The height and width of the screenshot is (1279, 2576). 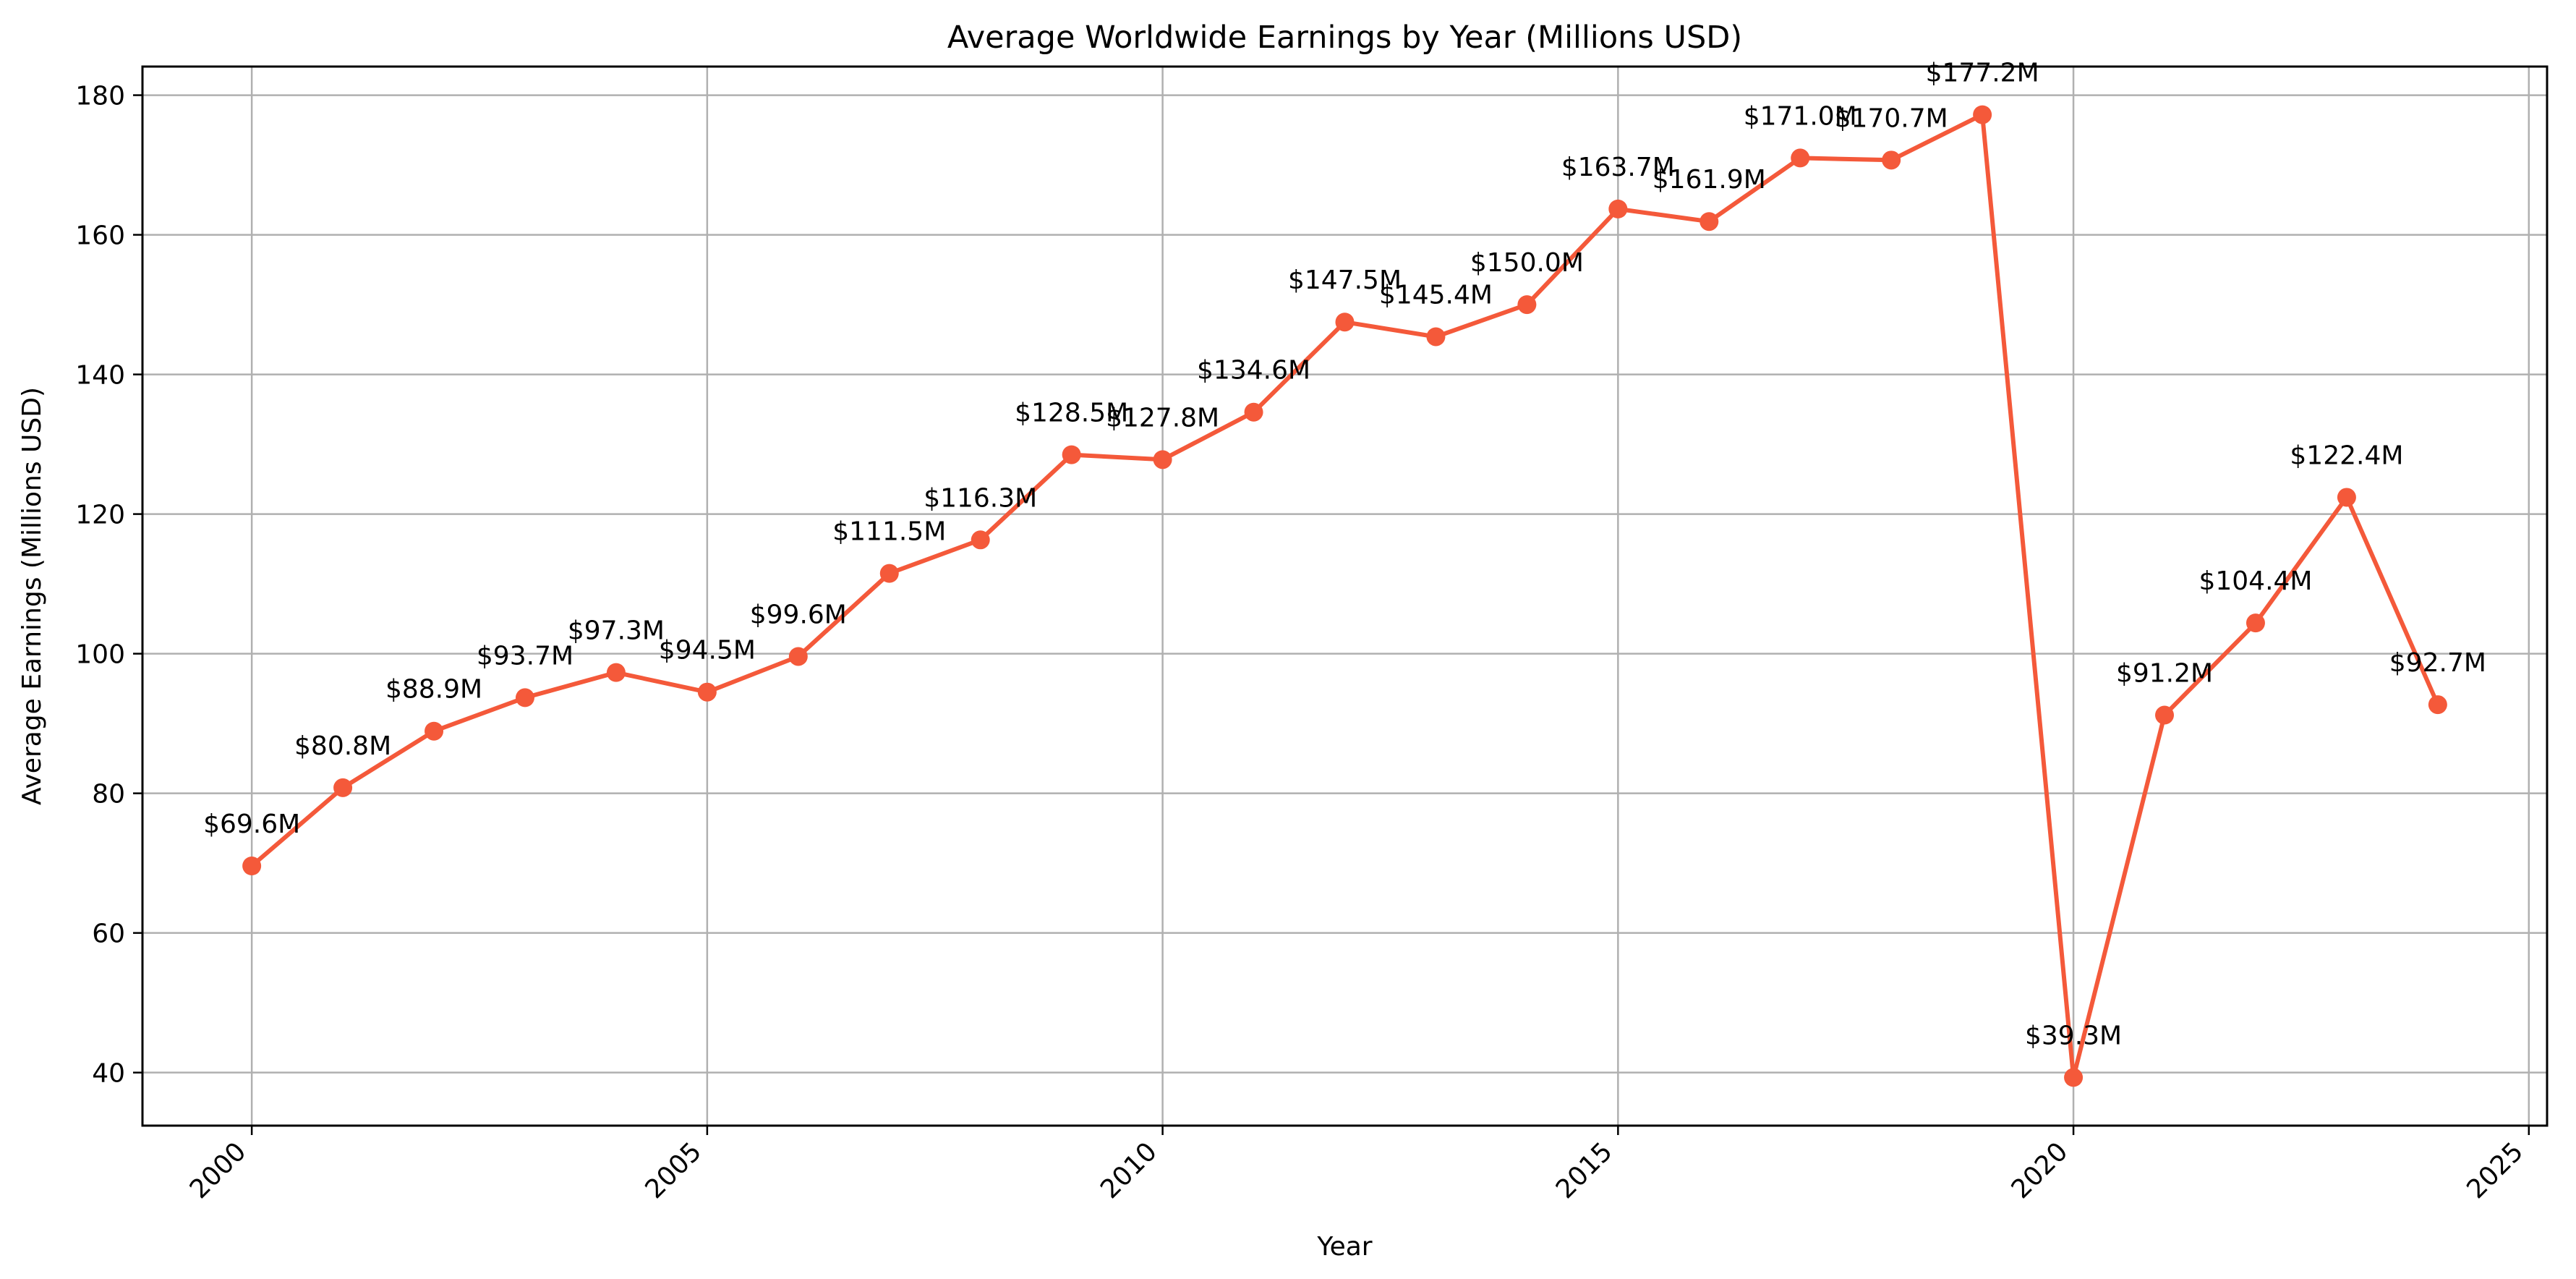 What do you see at coordinates (673, 1170) in the screenshot?
I see `x-tick-label: 2005` at bounding box center [673, 1170].